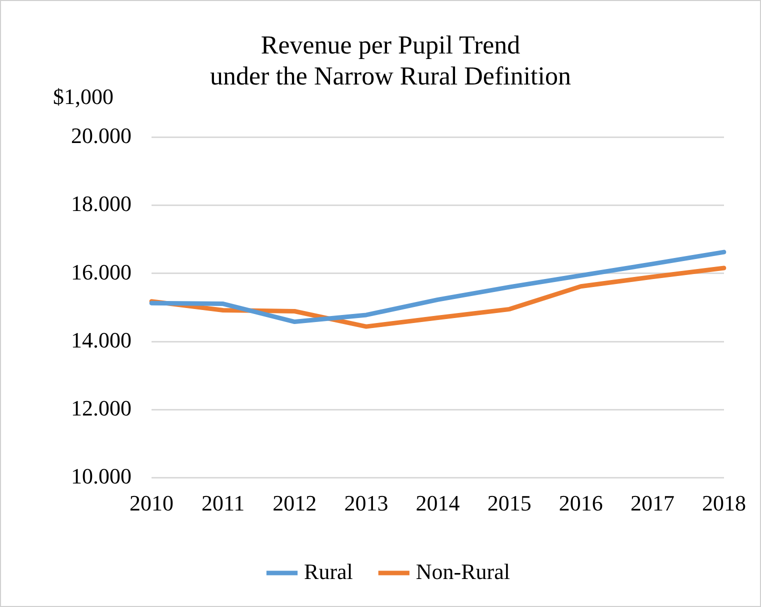 The image size is (761, 607). What do you see at coordinates (101, 407) in the screenshot?
I see `y-tick-label: 12.000` at bounding box center [101, 407].